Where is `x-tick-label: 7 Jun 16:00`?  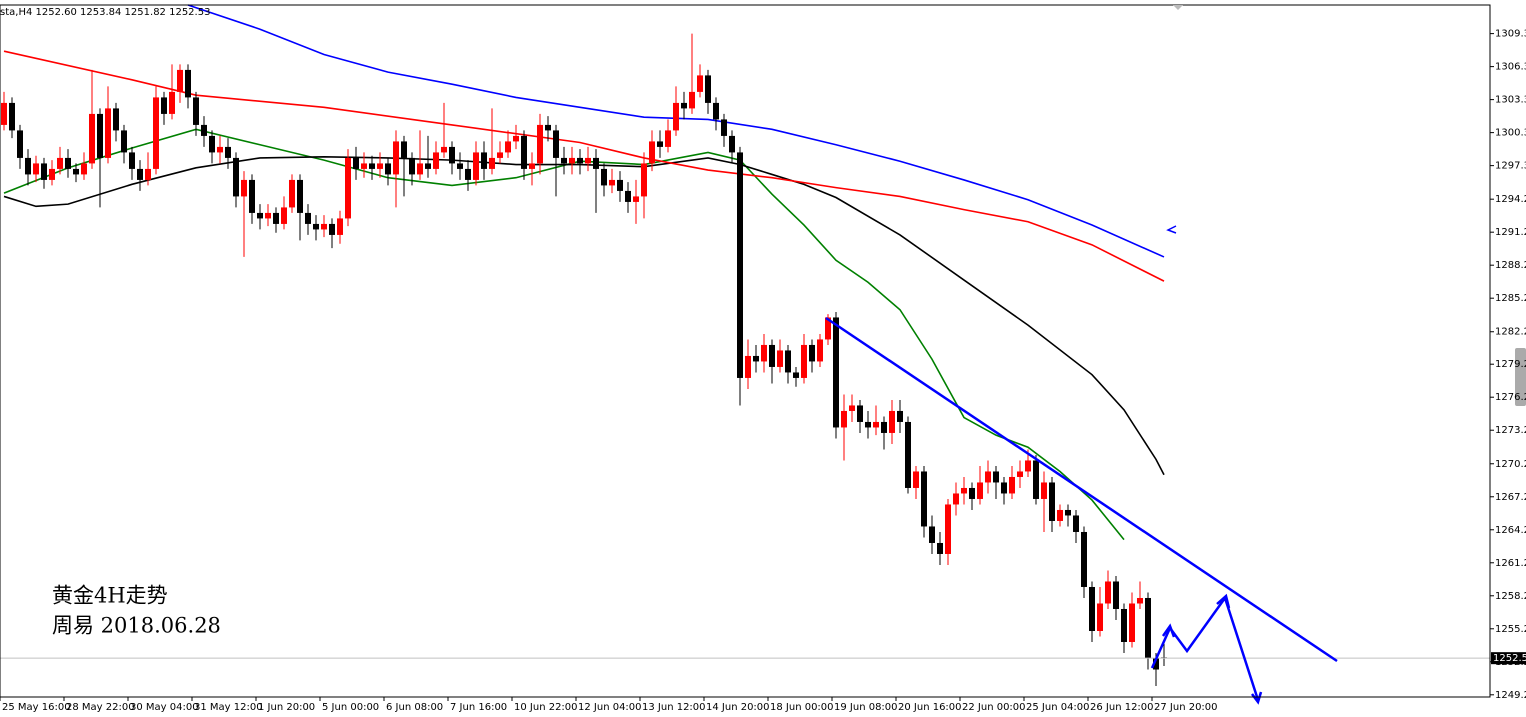 x-tick-label: 7 Jun 16:00 is located at coordinates (478, 707).